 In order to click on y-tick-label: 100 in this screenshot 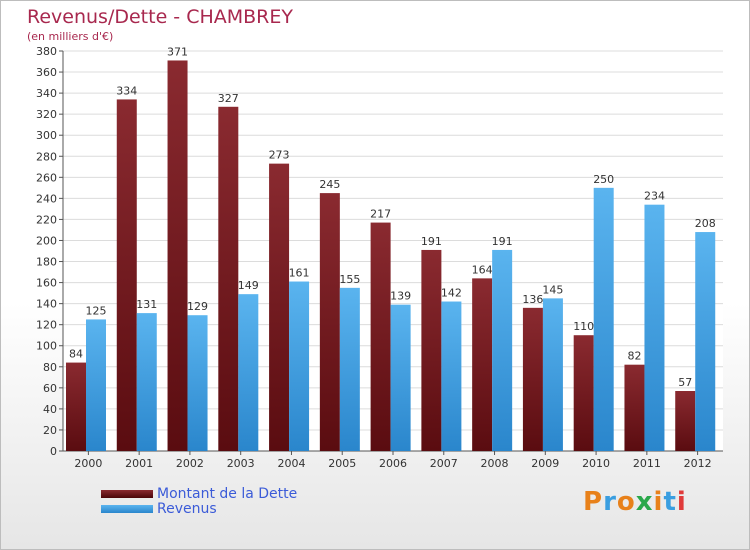, I will do `click(46, 346)`.